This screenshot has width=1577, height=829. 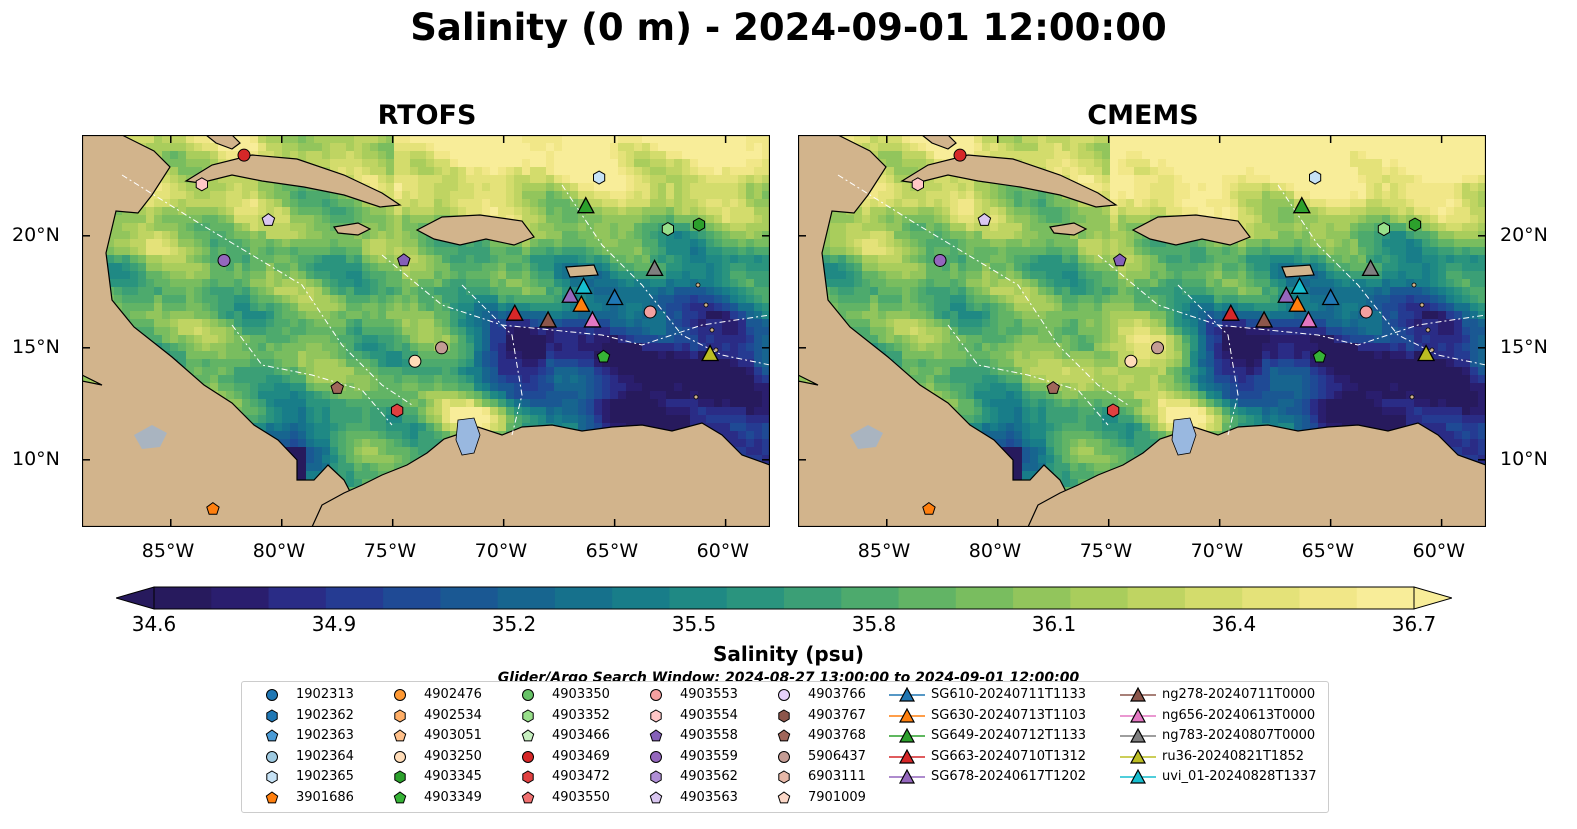 I want to click on legend-label: ng278-20240711T0000, so click(x=1239, y=694).